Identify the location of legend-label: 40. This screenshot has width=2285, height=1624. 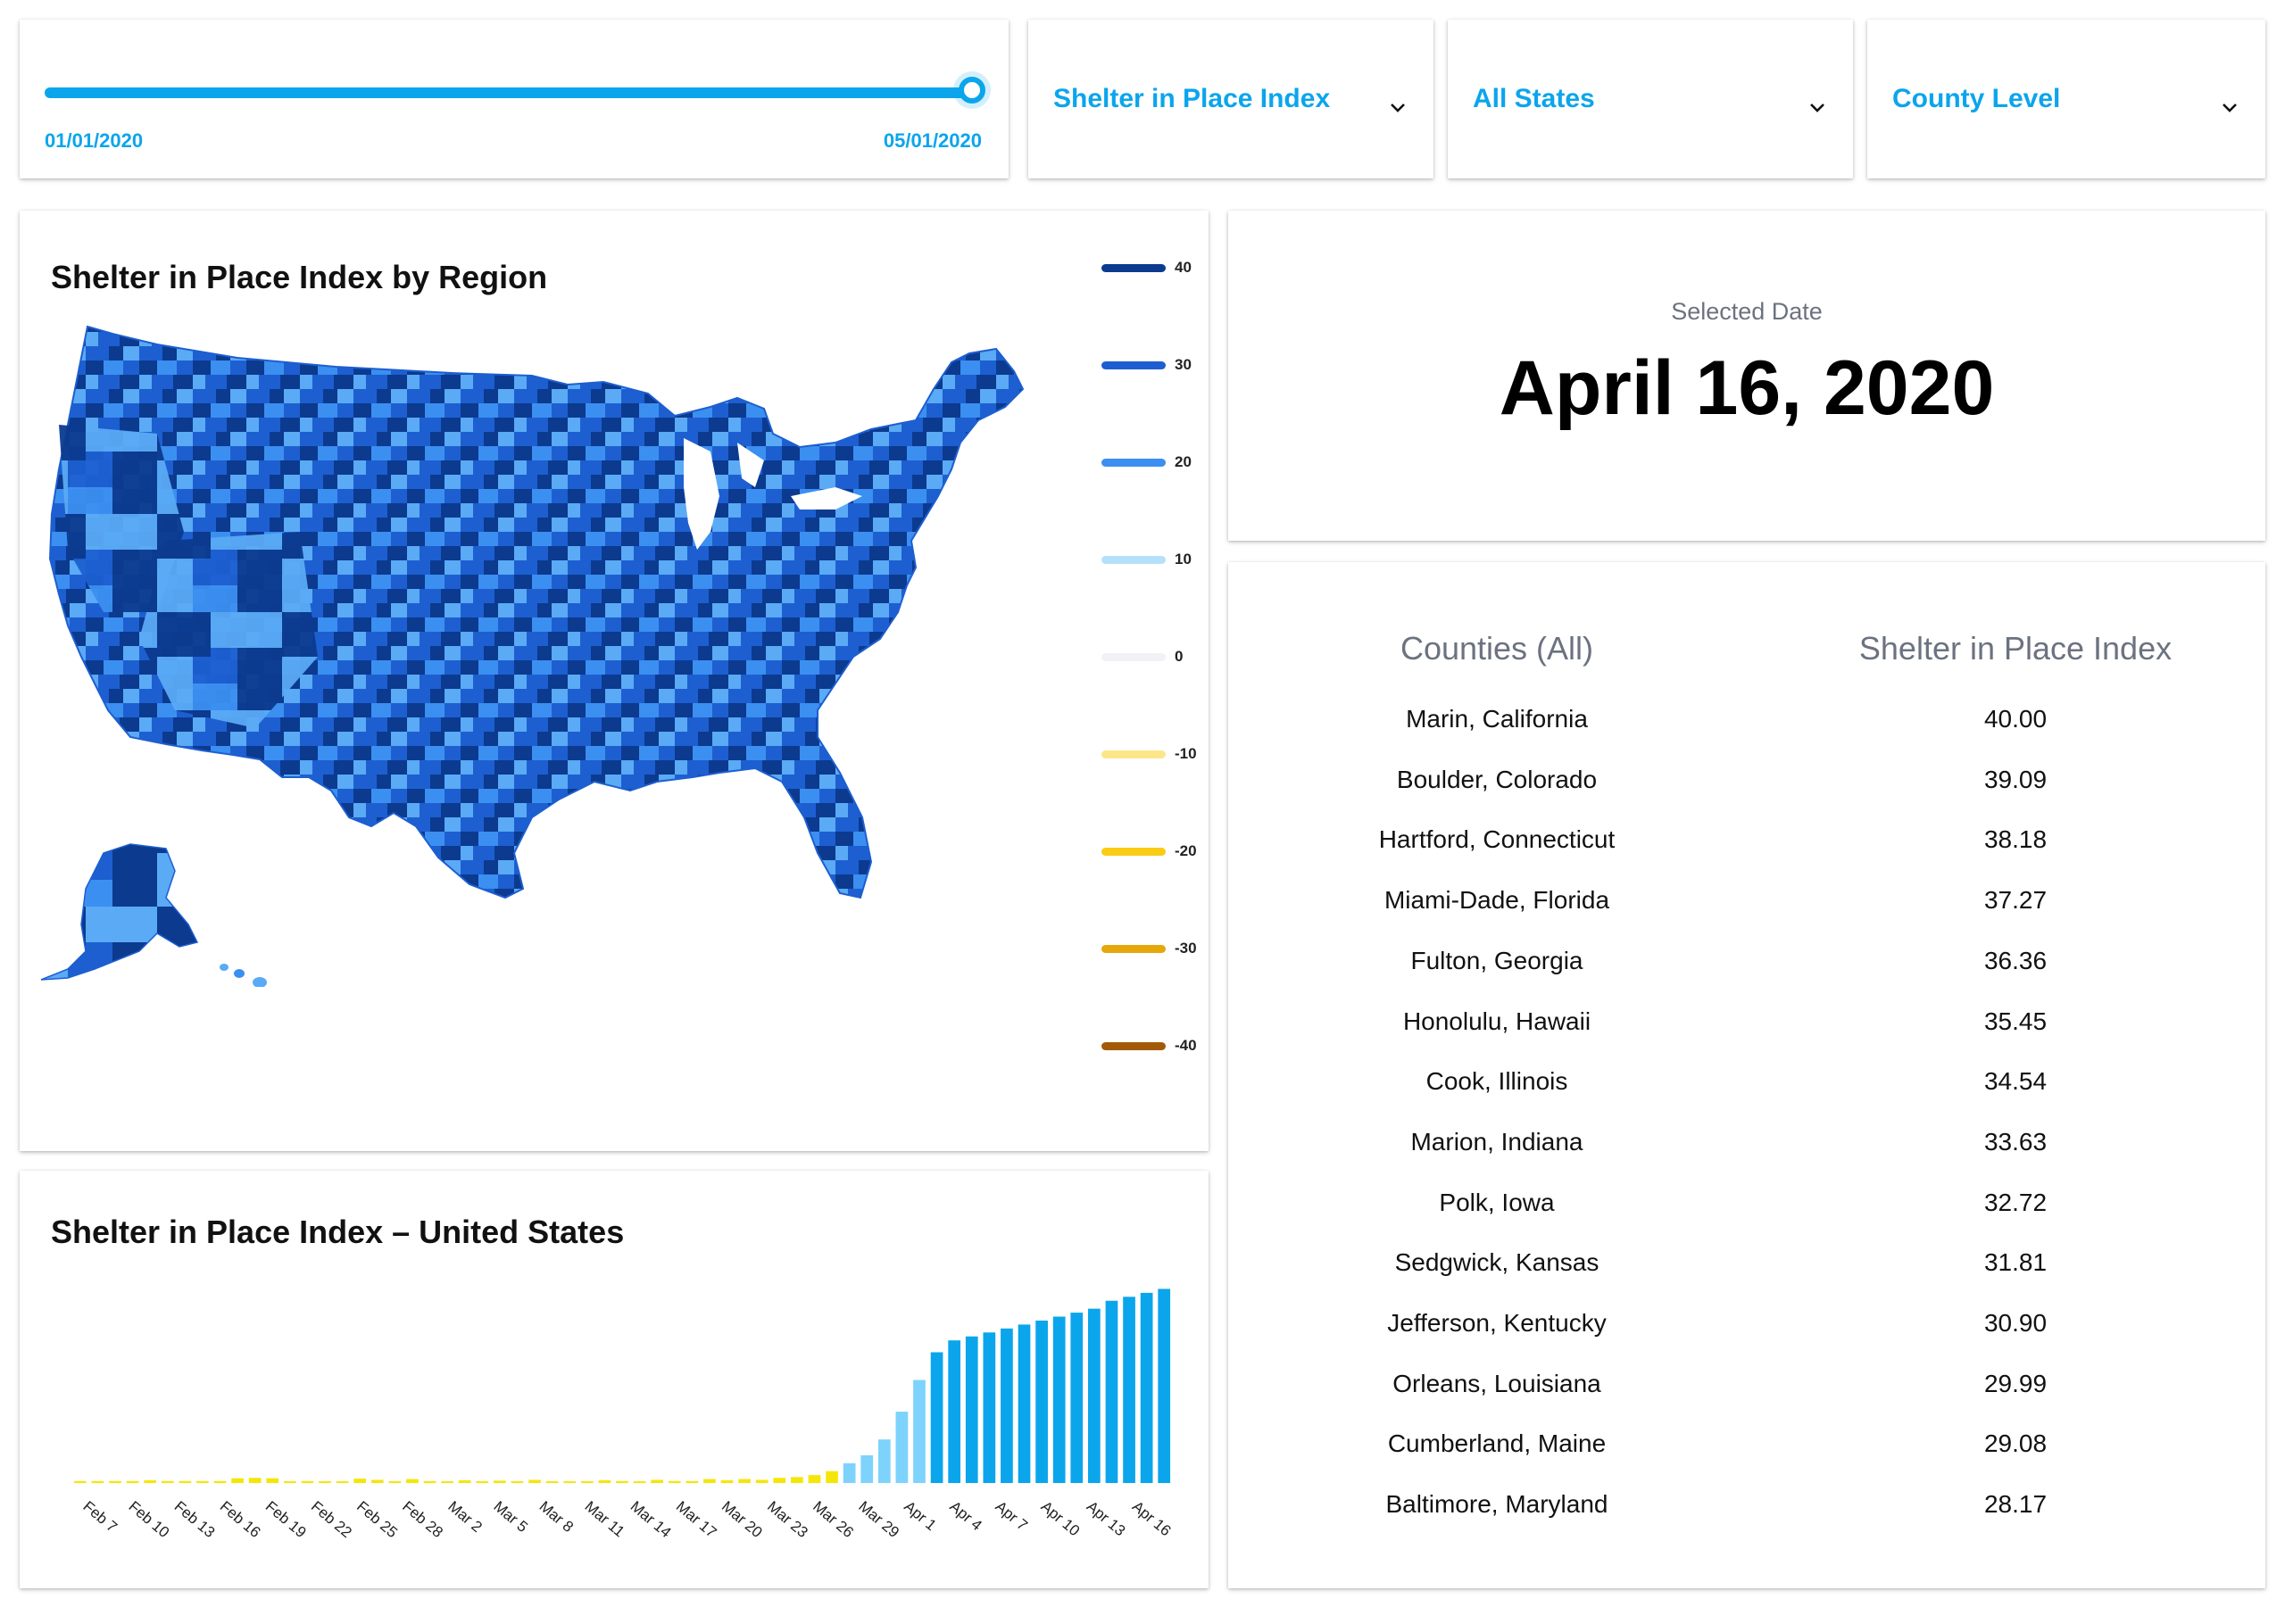
(1183, 267).